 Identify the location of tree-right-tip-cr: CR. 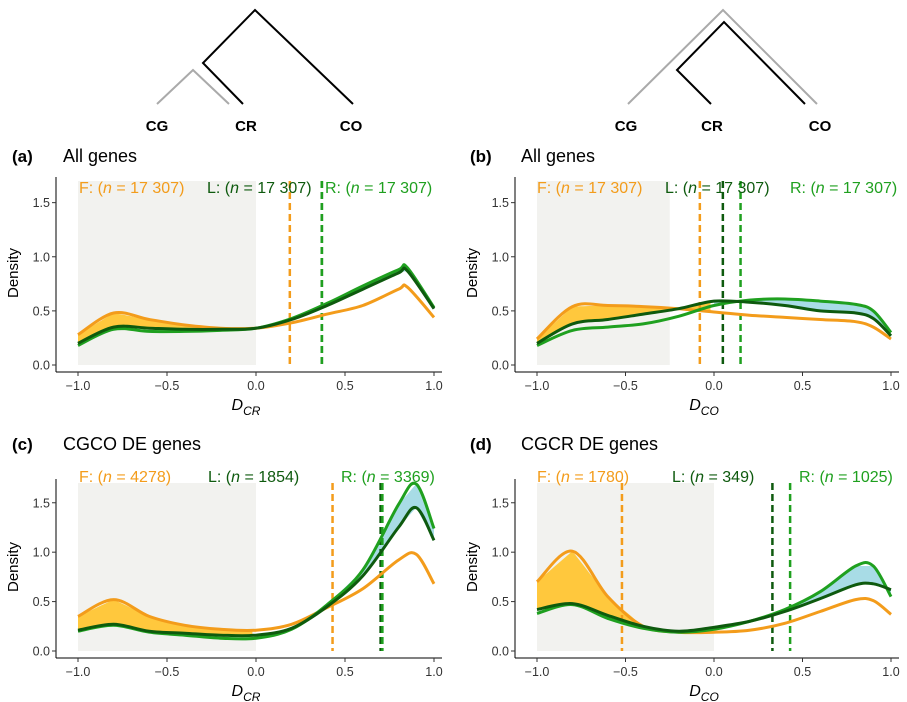
(712, 126).